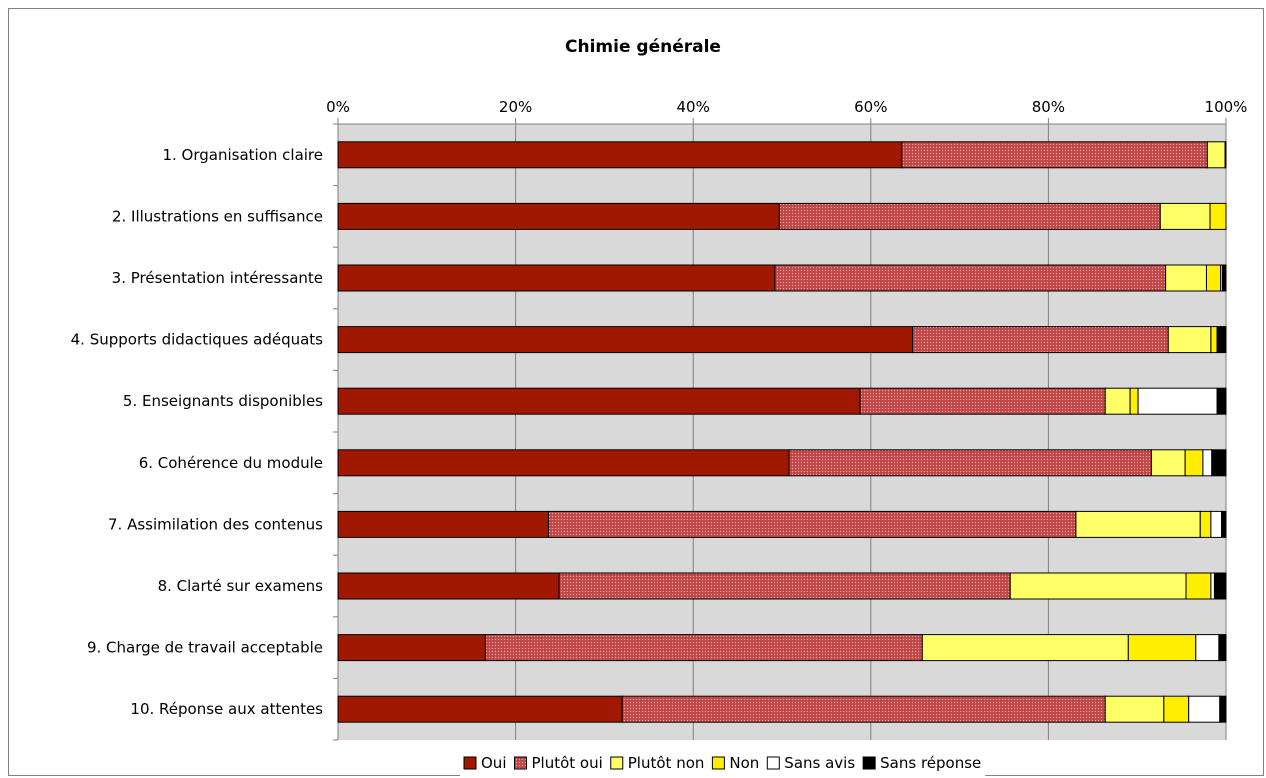 The height and width of the screenshot is (778, 1266). Describe the element at coordinates (819, 763) in the screenshot. I see `legend-label-sans-avis: Sans avis` at that location.